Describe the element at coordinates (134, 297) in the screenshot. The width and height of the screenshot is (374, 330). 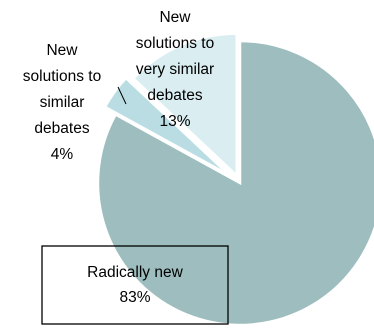
I see `label-radically-new-line-2: 83%` at that location.